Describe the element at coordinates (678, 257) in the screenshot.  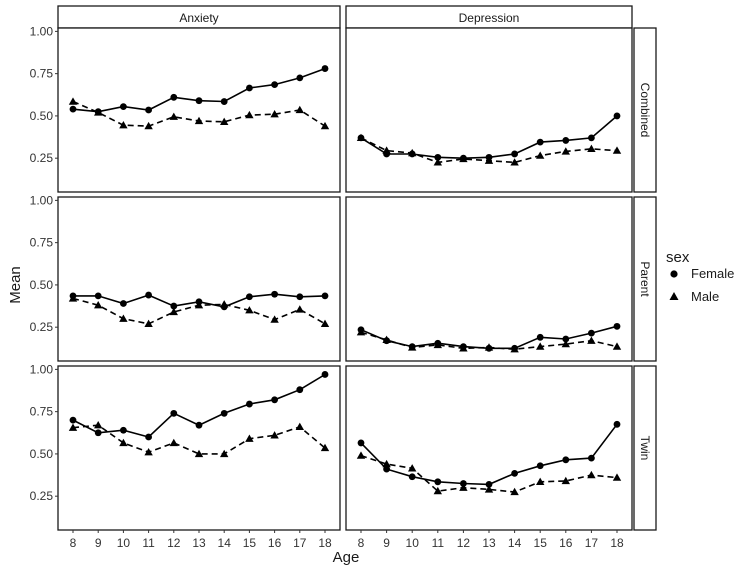
I see `legend-title: sex` at that location.